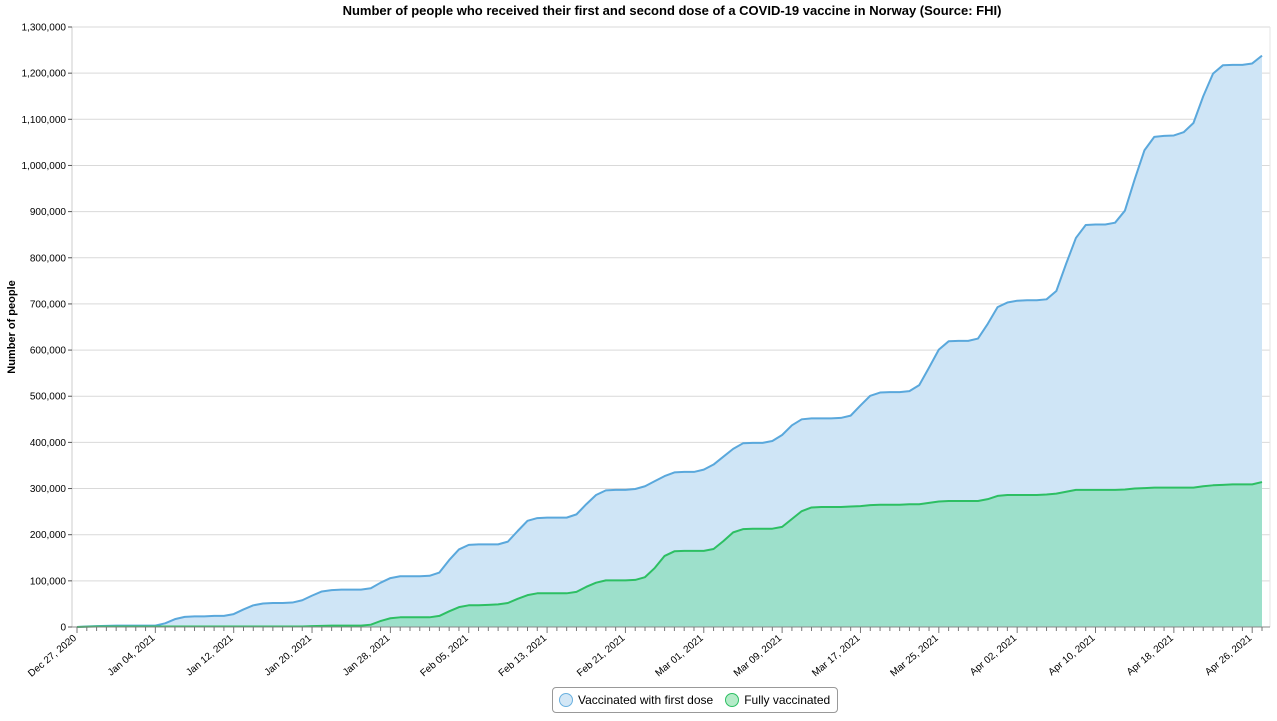 The image size is (1277, 721). Describe the element at coordinates (646, 700) in the screenshot. I see `legend-label-first-dose: Vaccinated with first dose` at that location.